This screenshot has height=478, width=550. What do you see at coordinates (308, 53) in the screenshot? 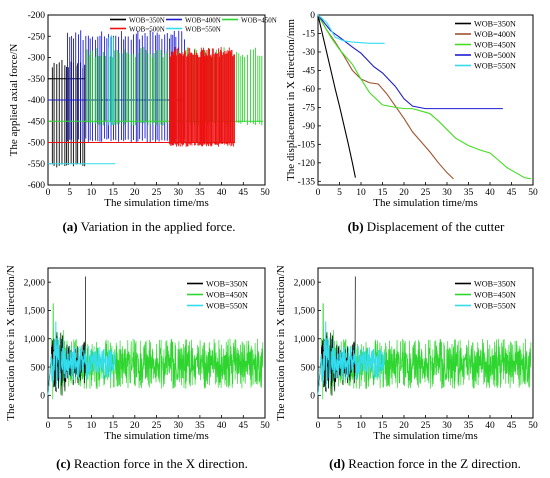
I see `y-tick-label: -30` at bounding box center [308, 53].